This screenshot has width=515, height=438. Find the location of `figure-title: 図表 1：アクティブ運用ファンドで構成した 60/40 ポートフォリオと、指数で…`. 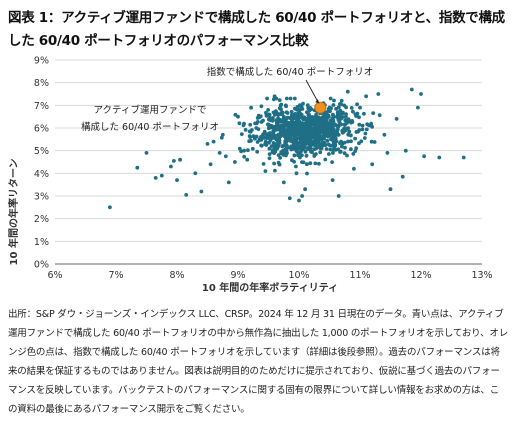

figure-title: 図表 1：アクティブ運用ファンドで構成した 60/40 ポートフォリオと、指数で… is located at coordinates (256, 29).